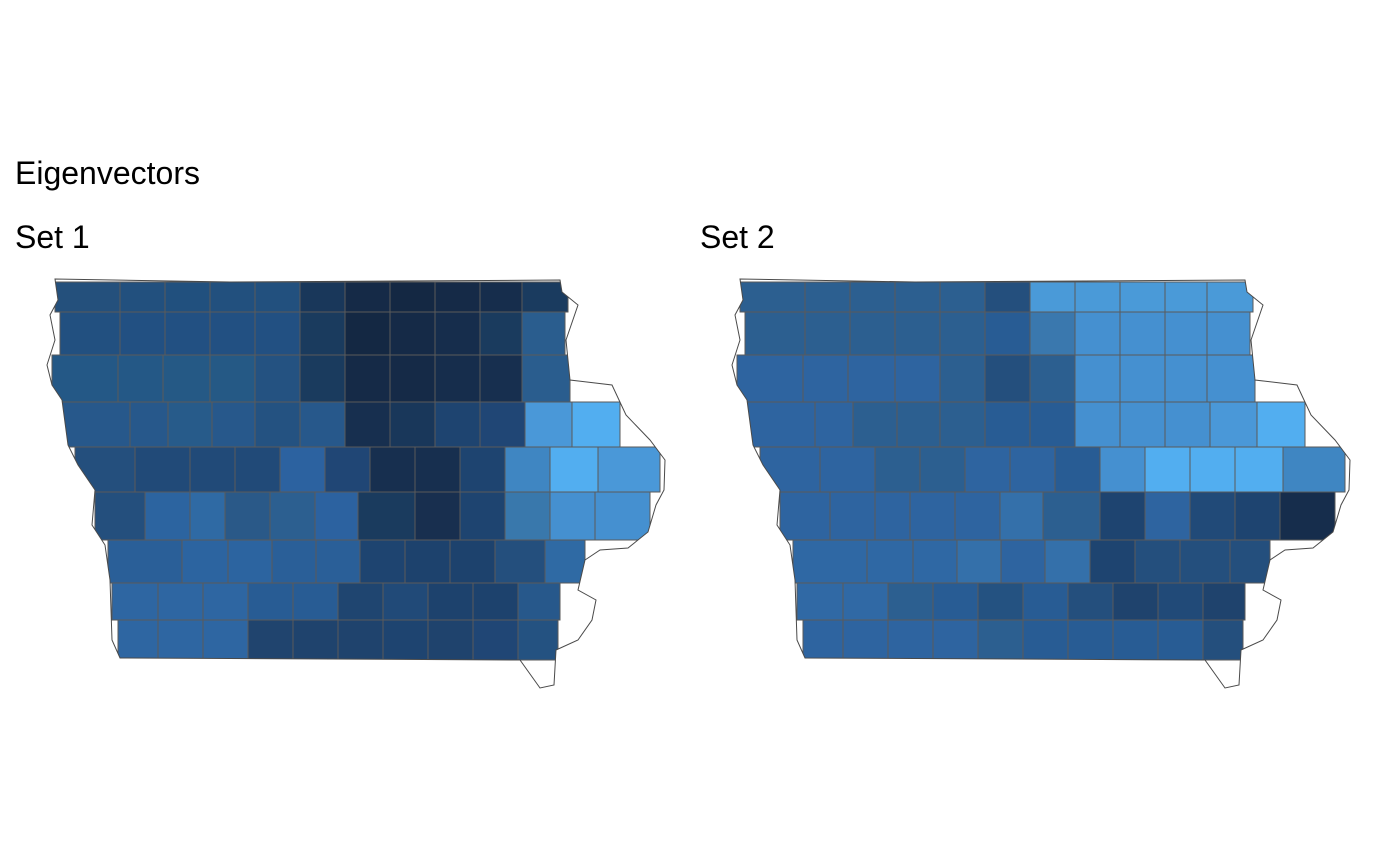  I want to click on county-r0-c9, so click(501, 297).